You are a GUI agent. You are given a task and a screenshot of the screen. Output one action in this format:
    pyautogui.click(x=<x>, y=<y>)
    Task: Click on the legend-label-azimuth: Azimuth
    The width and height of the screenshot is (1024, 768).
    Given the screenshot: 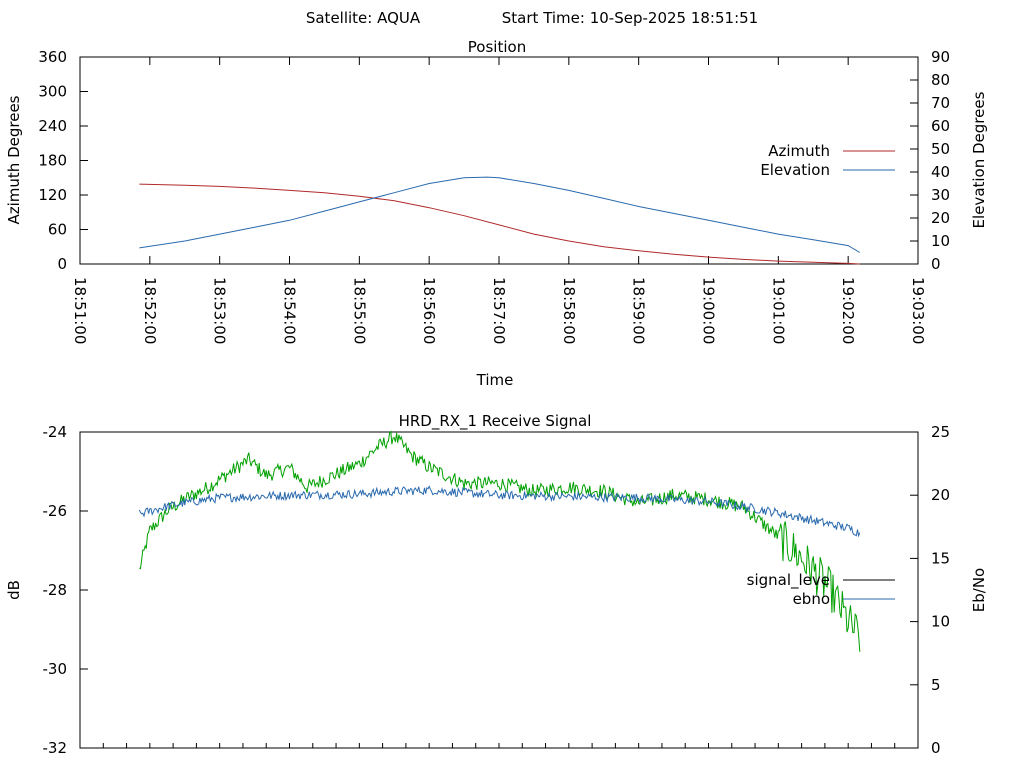 What is the action you would take?
    pyautogui.click(x=799, y=151)
    